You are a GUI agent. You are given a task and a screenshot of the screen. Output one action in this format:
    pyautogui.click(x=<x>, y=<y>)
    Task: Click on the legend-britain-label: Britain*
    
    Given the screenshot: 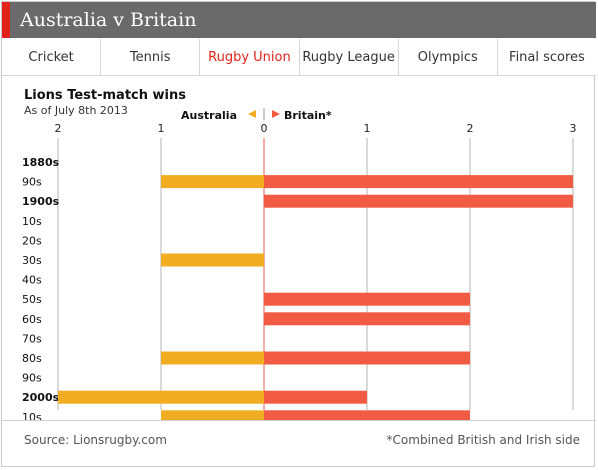 What is the action you would take?
    pyautogui.click(x=308, y=115)
    